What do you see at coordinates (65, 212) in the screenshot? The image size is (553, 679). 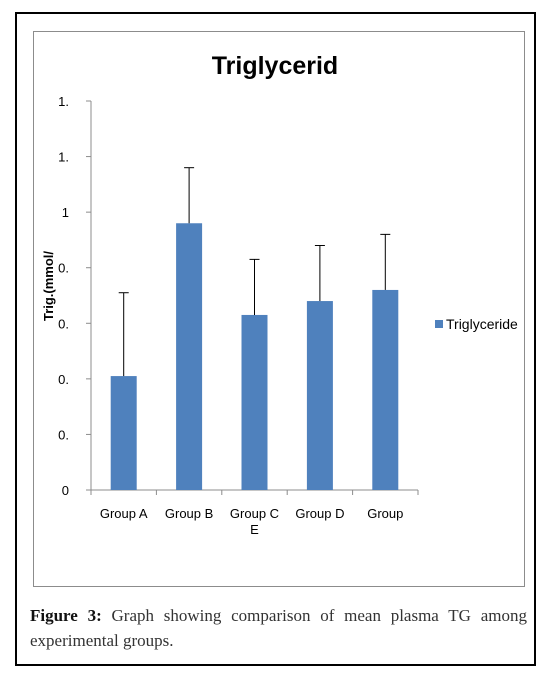 I see `y-tick-label: 1` at bounding box center [65, 212].